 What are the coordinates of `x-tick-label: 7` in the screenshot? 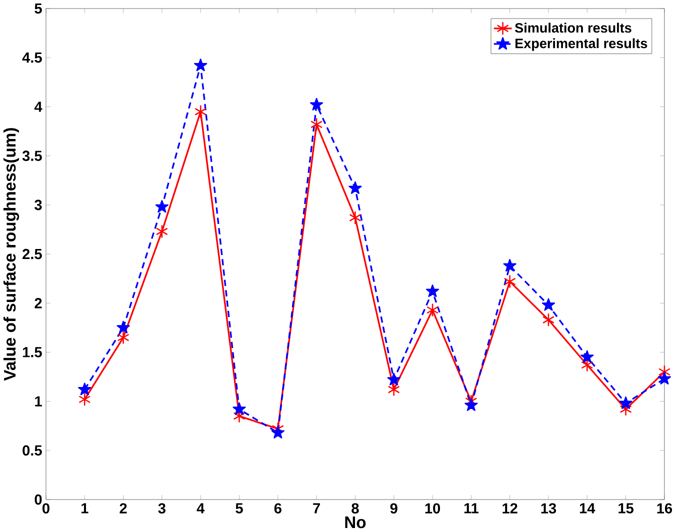 It's located at (316, 508).